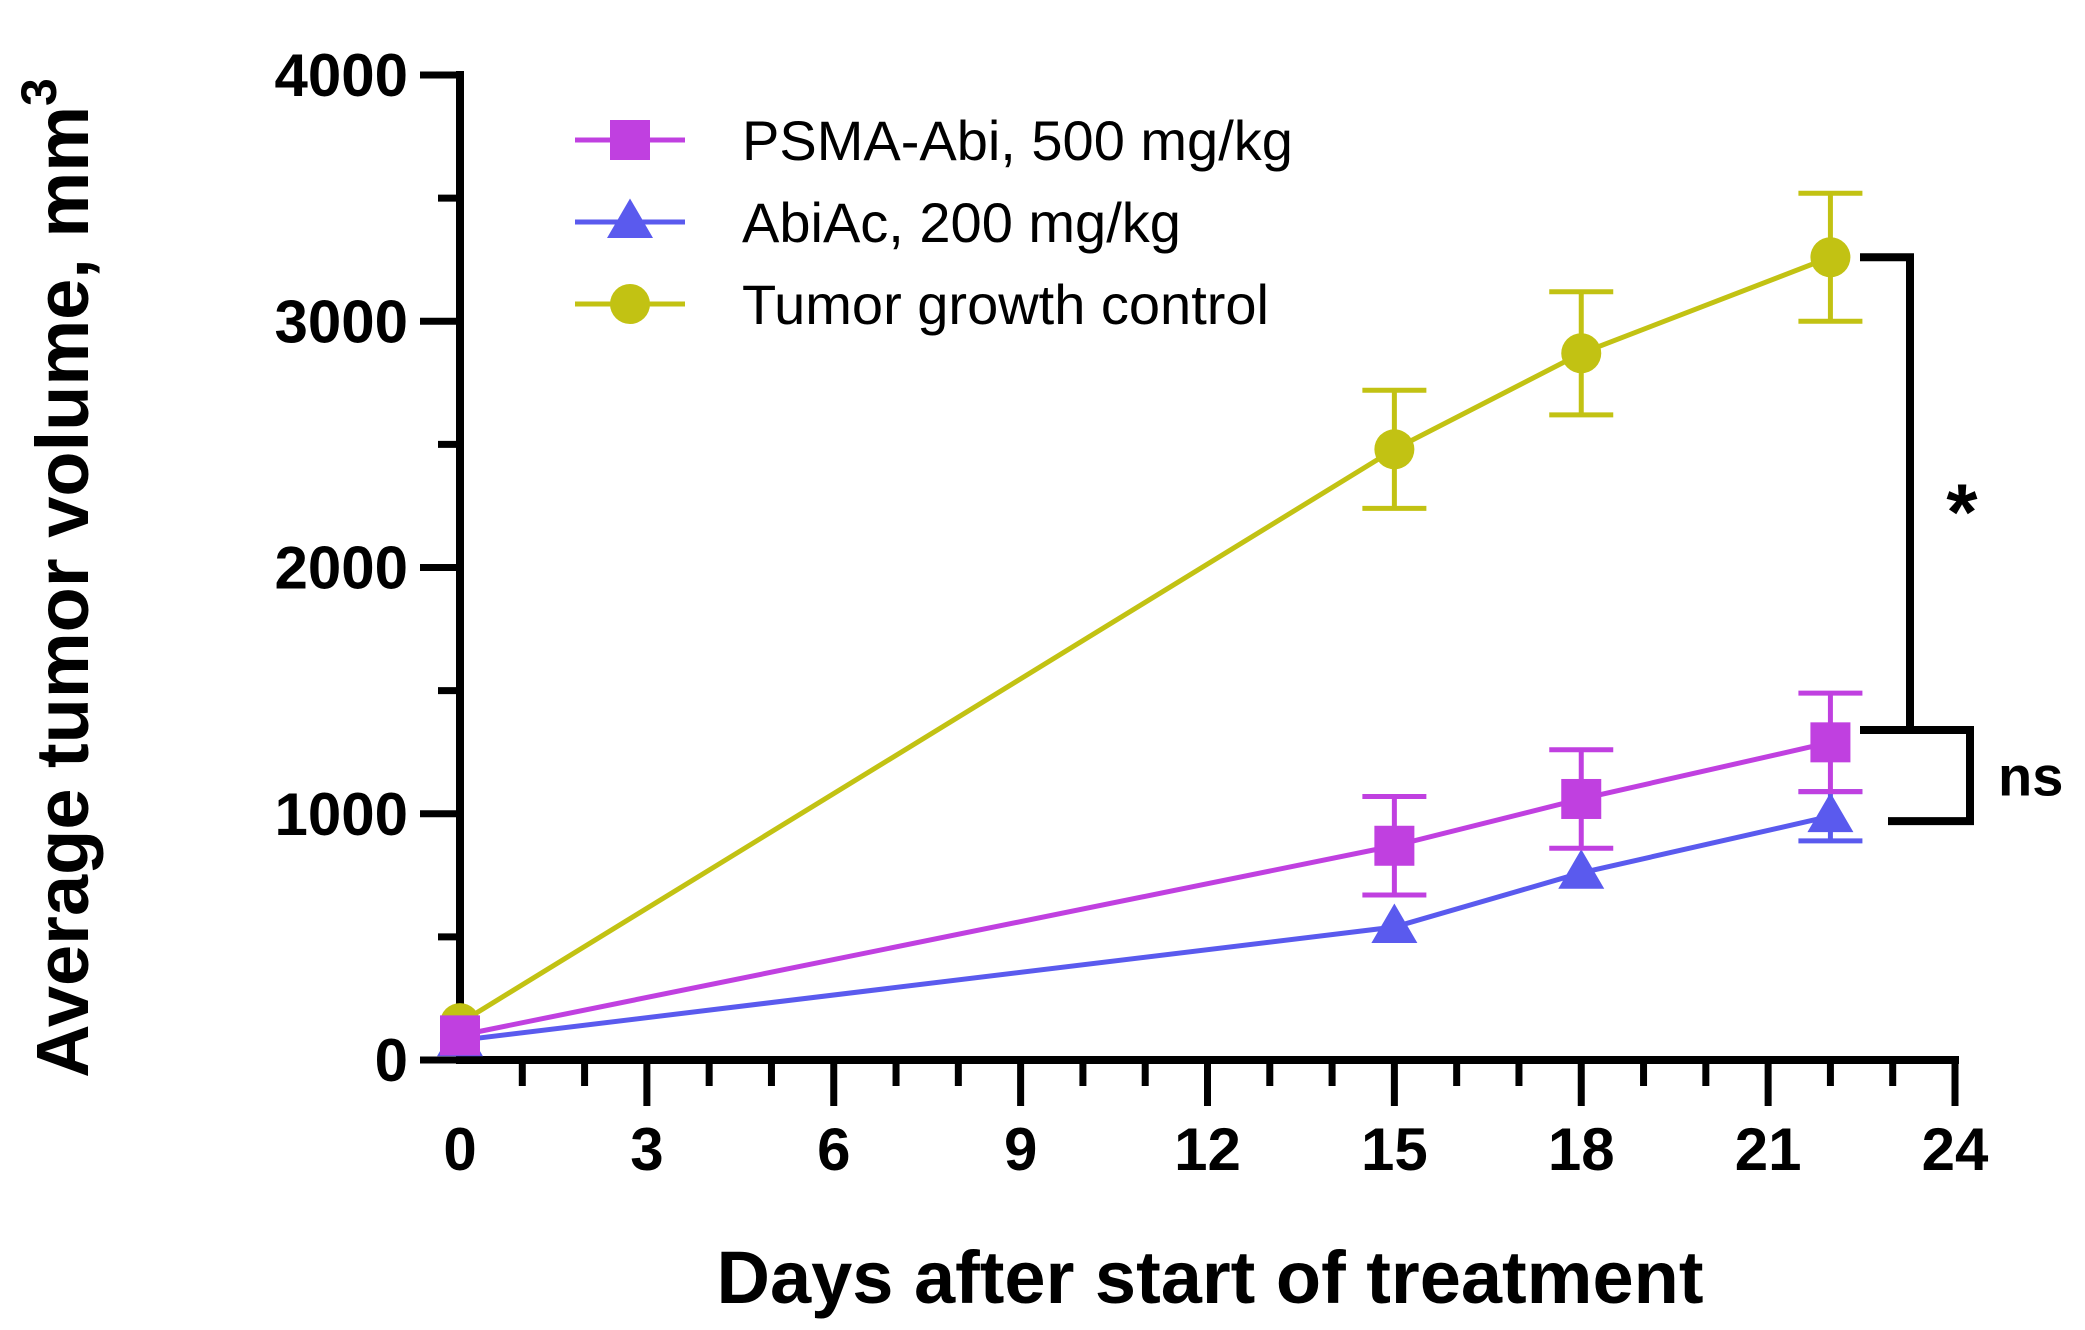 The height and width of the screenshot is (1330, 2085). Describe the element at coordinates (961, 222) in the screenshot. I see `legend-label: AbiAc, 200 mg/kg` at that location.